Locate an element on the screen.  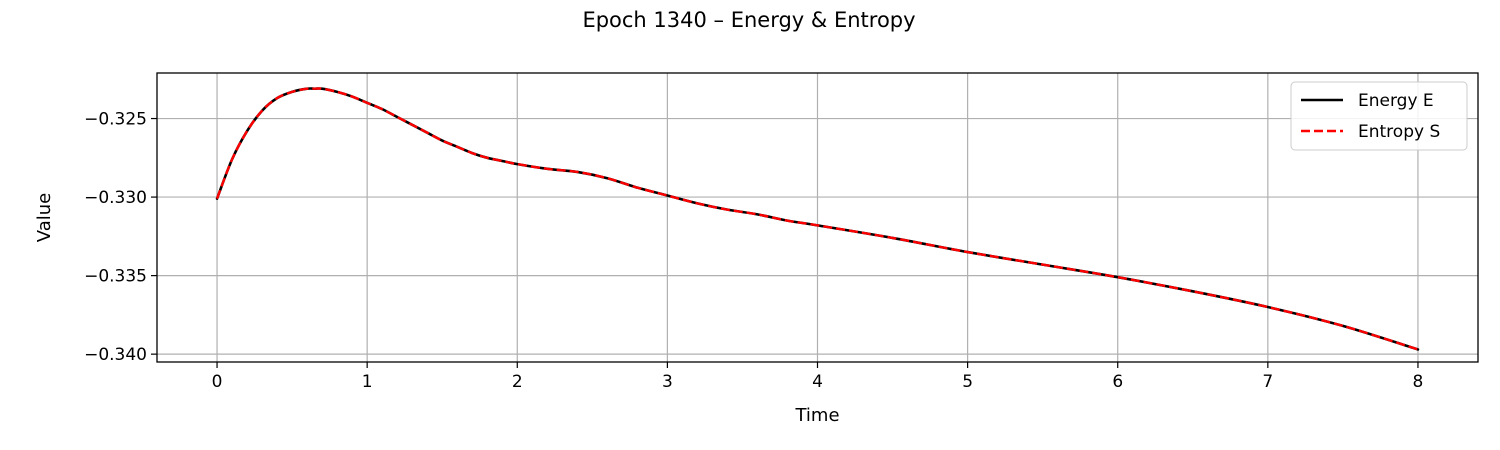
x-tick-label: 7 is located at coordinates (1267, 382).